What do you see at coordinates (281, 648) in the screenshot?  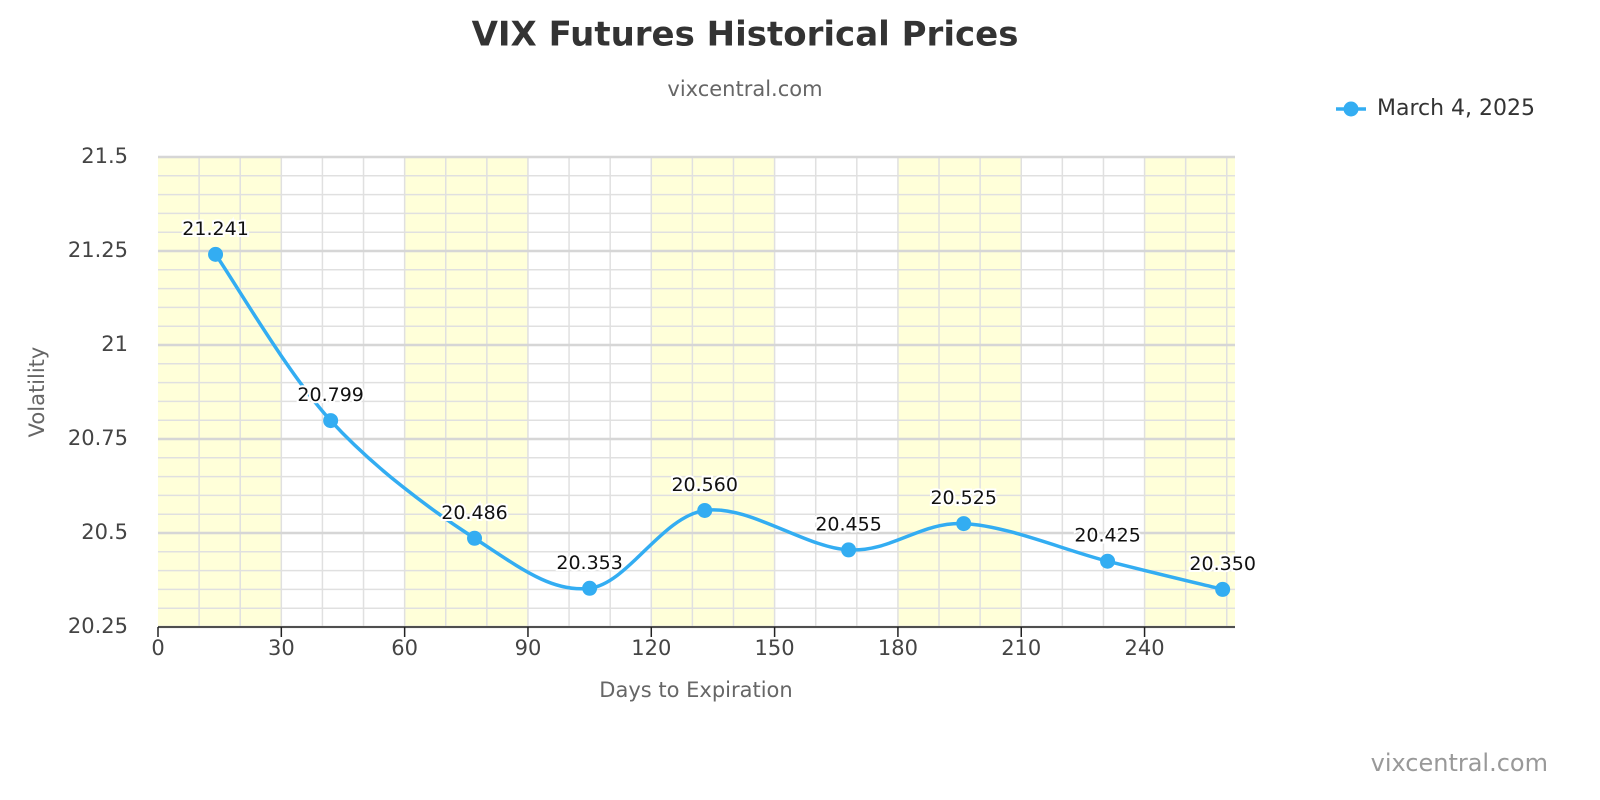 I see `x-tick-label: 30` at bounding box center [281, 648].